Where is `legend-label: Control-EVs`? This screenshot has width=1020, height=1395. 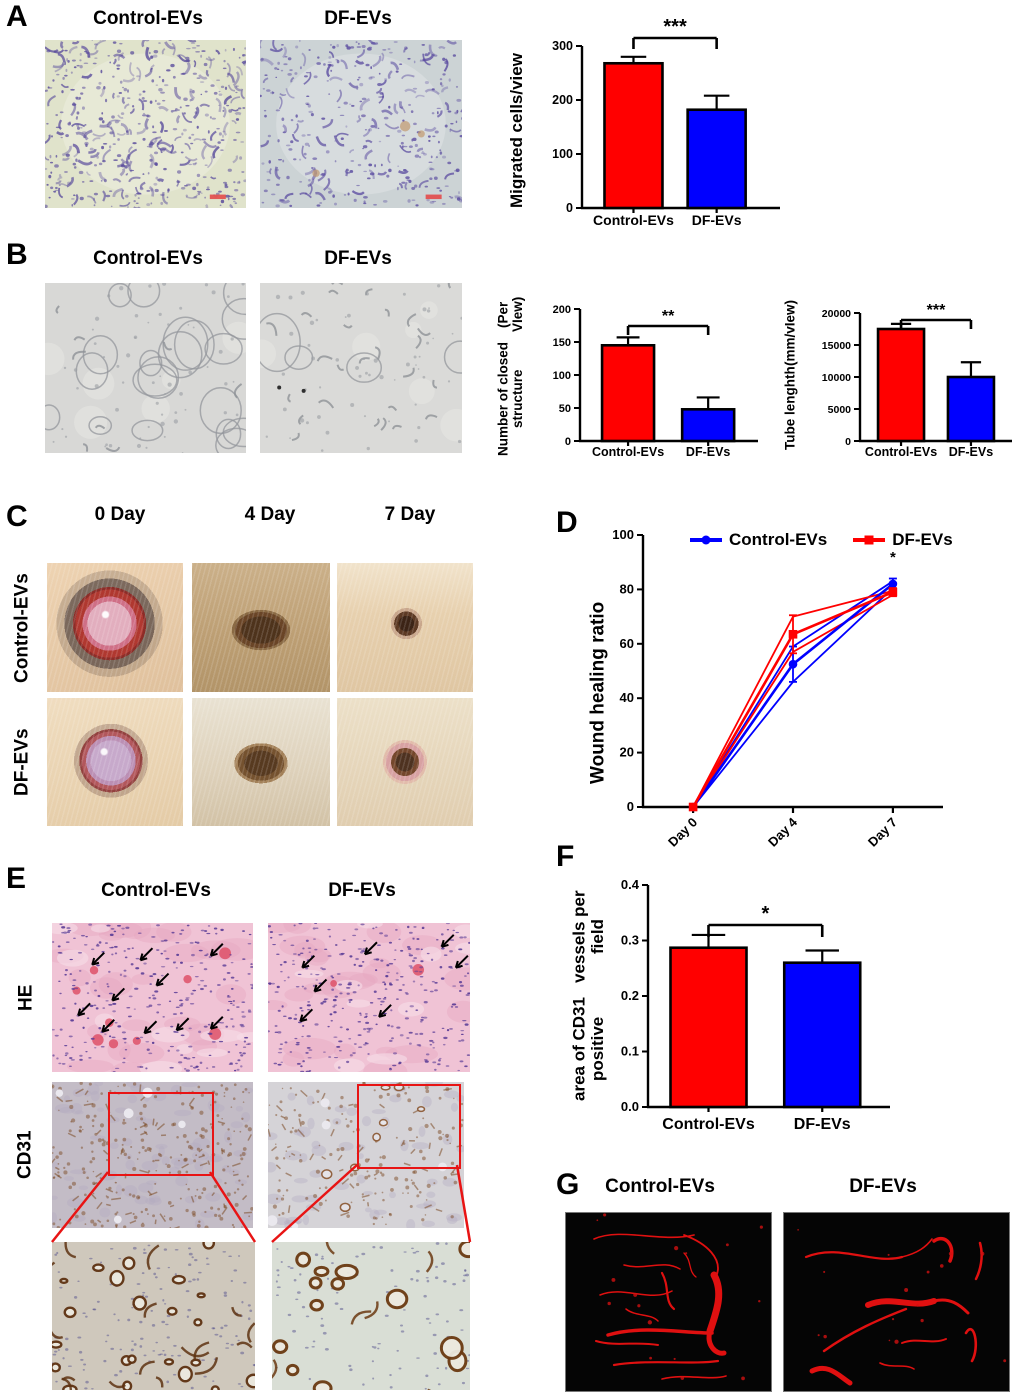
legend-label: Control-EVs is located at coordinates (778, 539).